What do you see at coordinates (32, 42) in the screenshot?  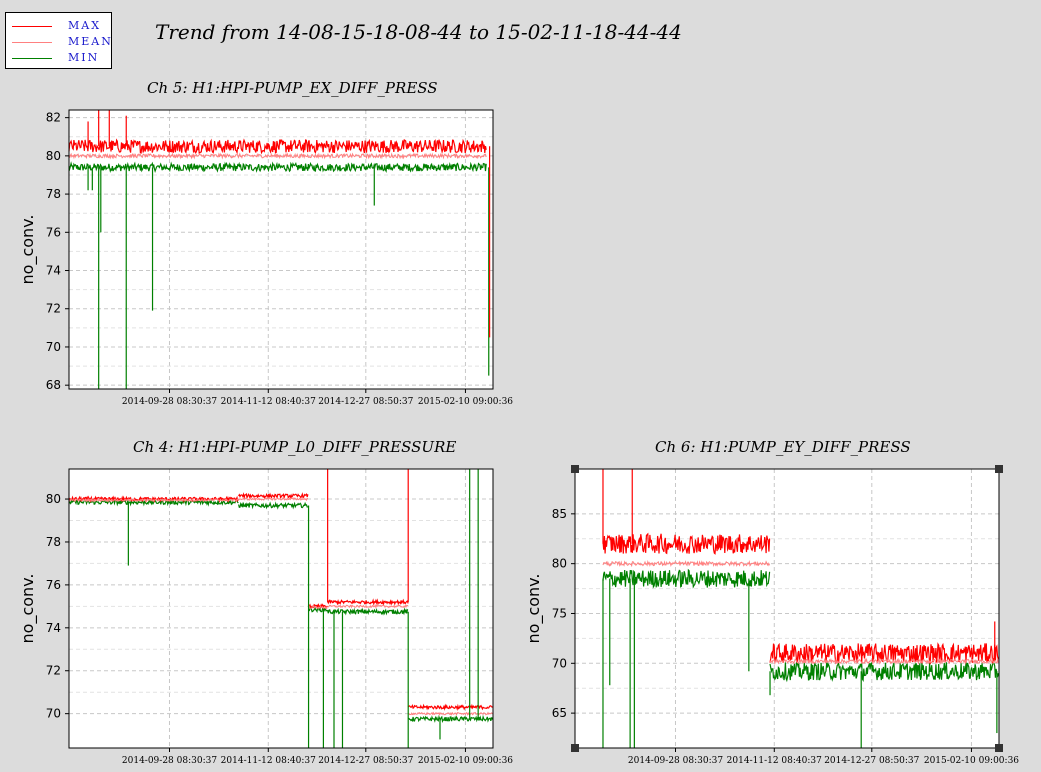 I see `legend-swatch-mean` at bounding box center [32, 42].